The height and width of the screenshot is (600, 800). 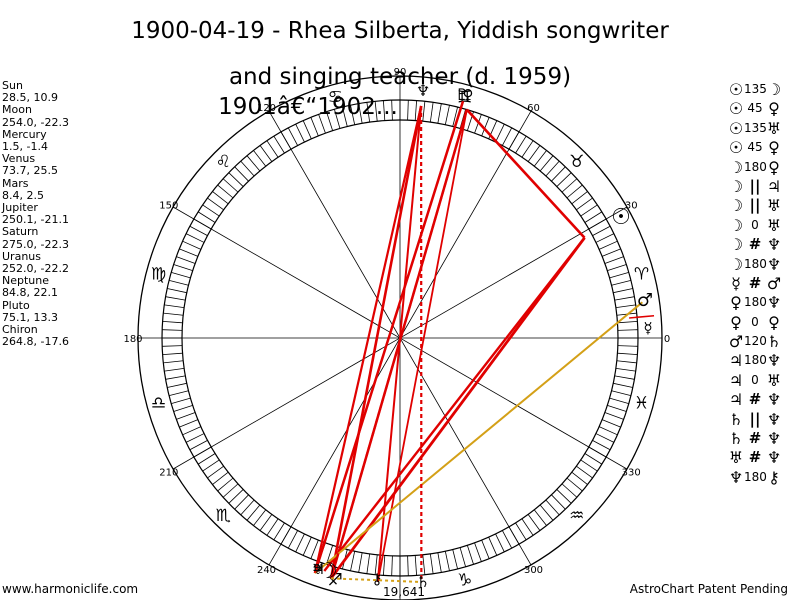 I want to click on moon-icon: ☽, so click(x=328, y=571).